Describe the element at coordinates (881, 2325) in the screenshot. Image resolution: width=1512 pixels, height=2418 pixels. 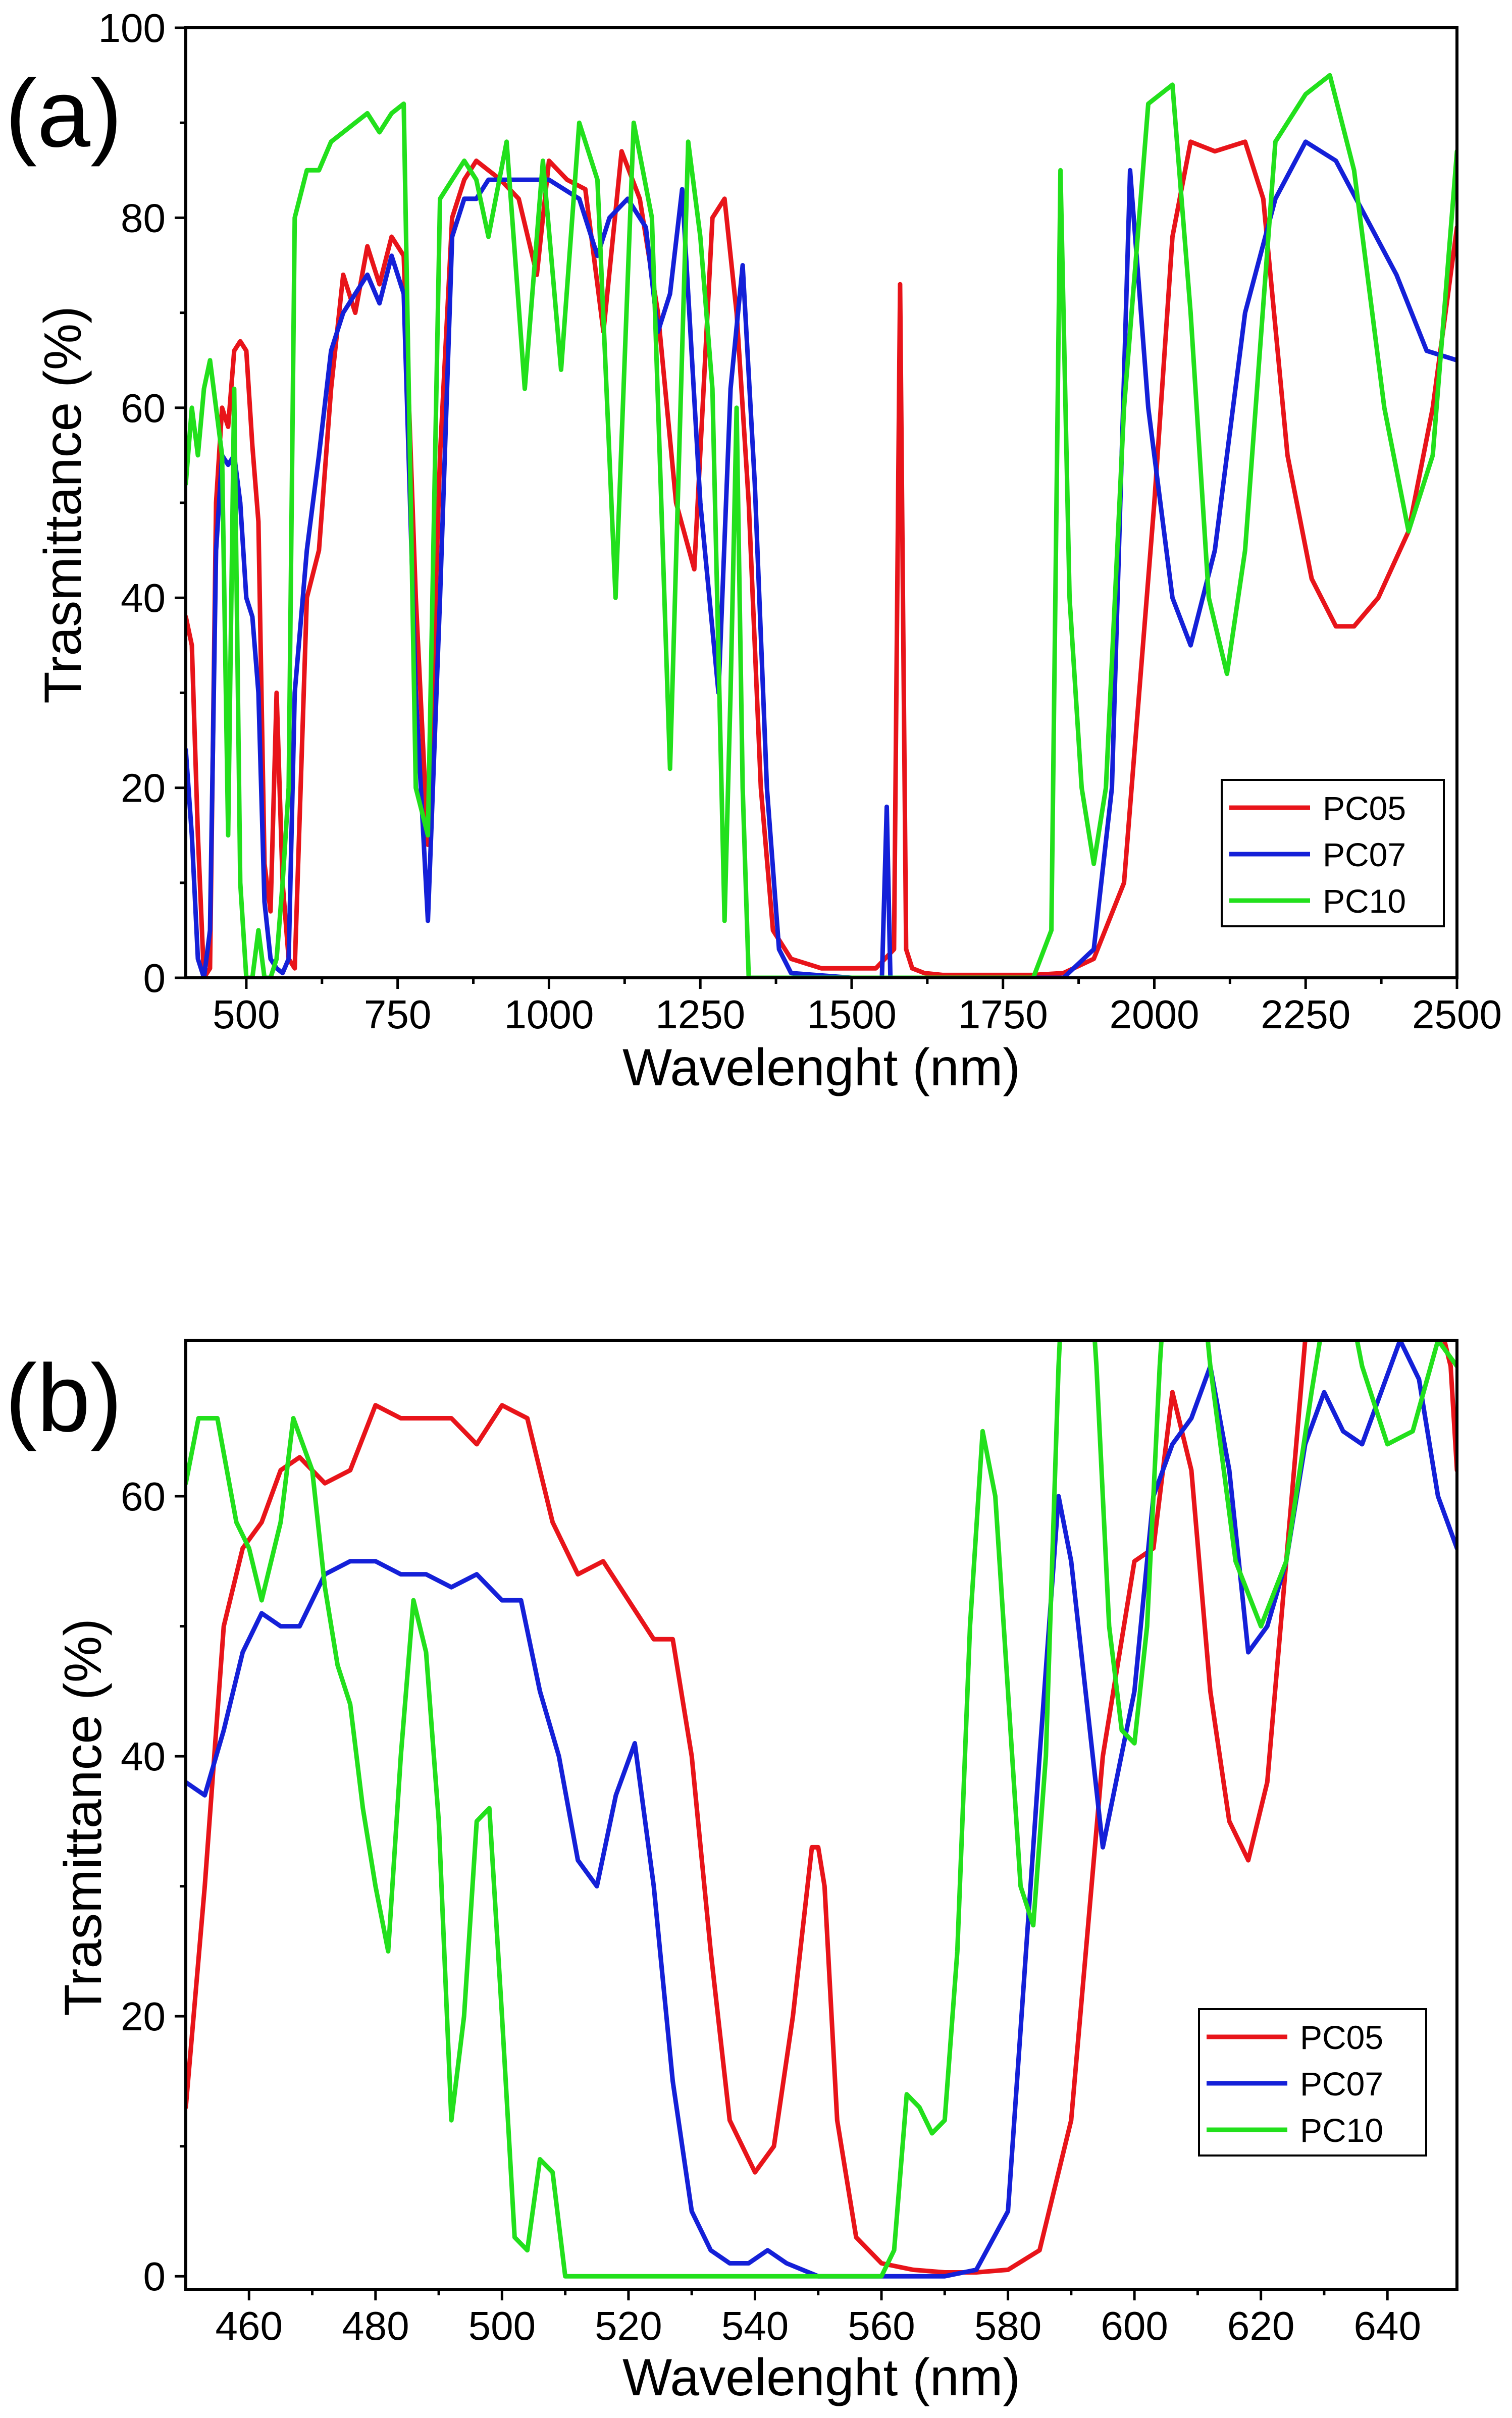
I see `x-tick-label: 560` at that location.